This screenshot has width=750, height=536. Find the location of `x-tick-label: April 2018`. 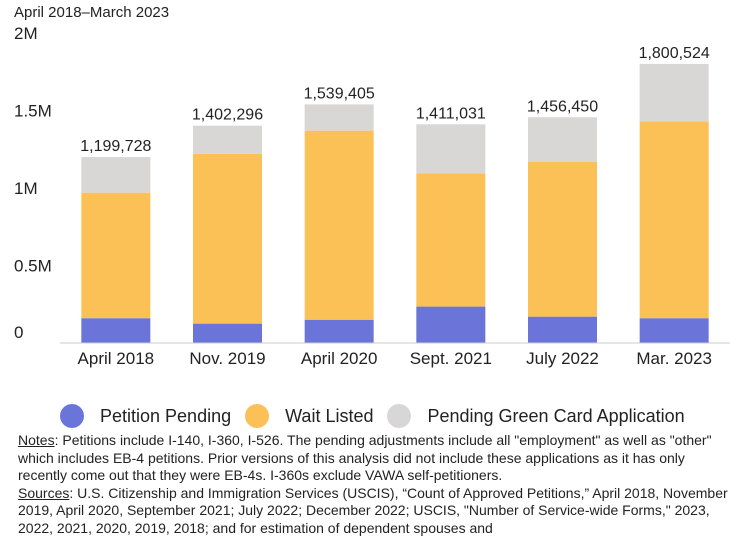

x-tick-label: April 2018 is located at coordinates (116, 358).